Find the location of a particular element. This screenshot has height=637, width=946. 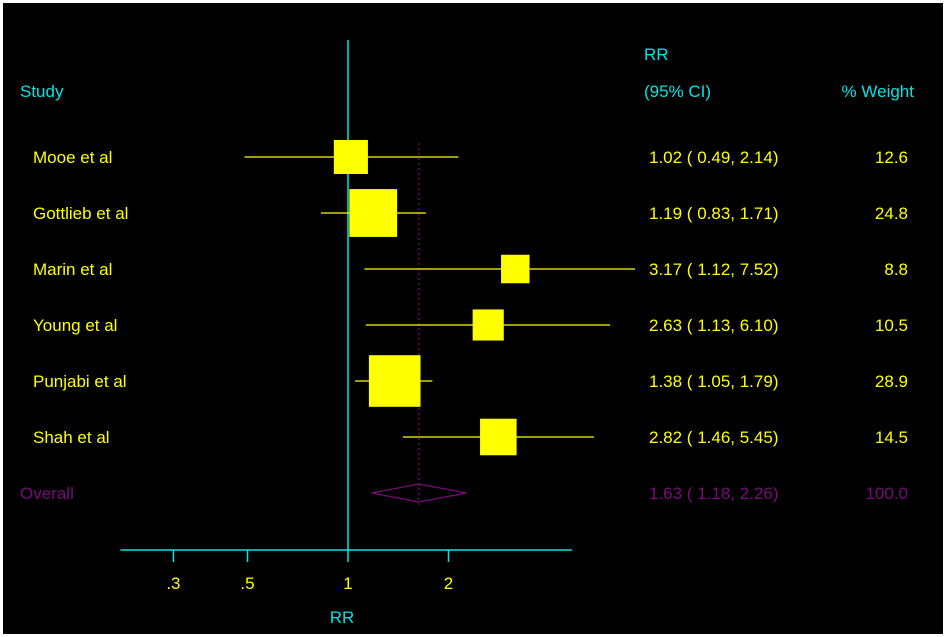

study-rr-ci: 2.82 ( 1.46, 5.45) is located at coordinates (713, 437).